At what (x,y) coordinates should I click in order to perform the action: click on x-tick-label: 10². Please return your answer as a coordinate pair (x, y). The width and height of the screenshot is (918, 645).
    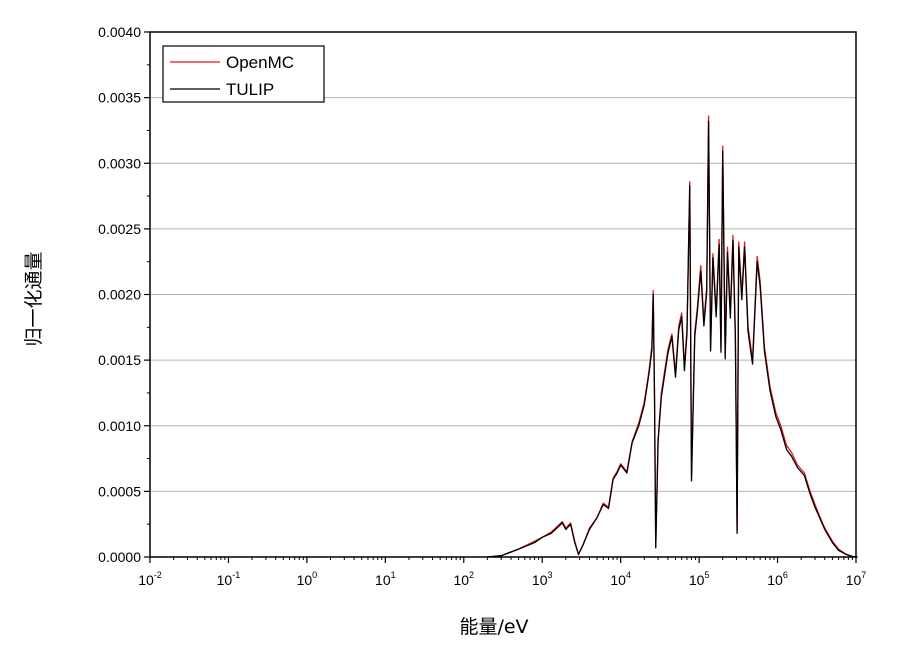
    Looking at the image, I should click on (463, 579).